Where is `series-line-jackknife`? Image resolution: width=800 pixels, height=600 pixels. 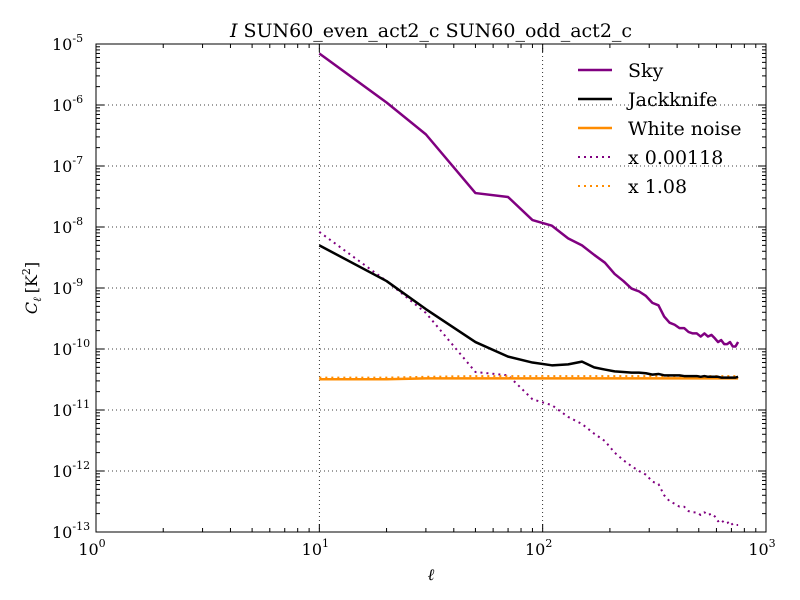
series-line-jackknife is located at coordinates (528, 311).